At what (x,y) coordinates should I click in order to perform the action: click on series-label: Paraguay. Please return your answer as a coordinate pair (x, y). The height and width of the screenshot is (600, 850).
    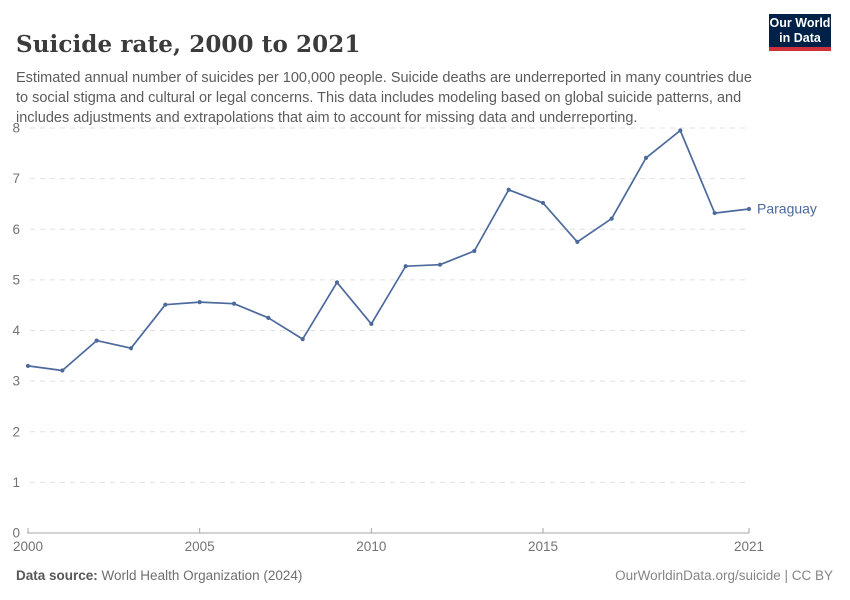
    Looking at the image, I should click on (787, 209).